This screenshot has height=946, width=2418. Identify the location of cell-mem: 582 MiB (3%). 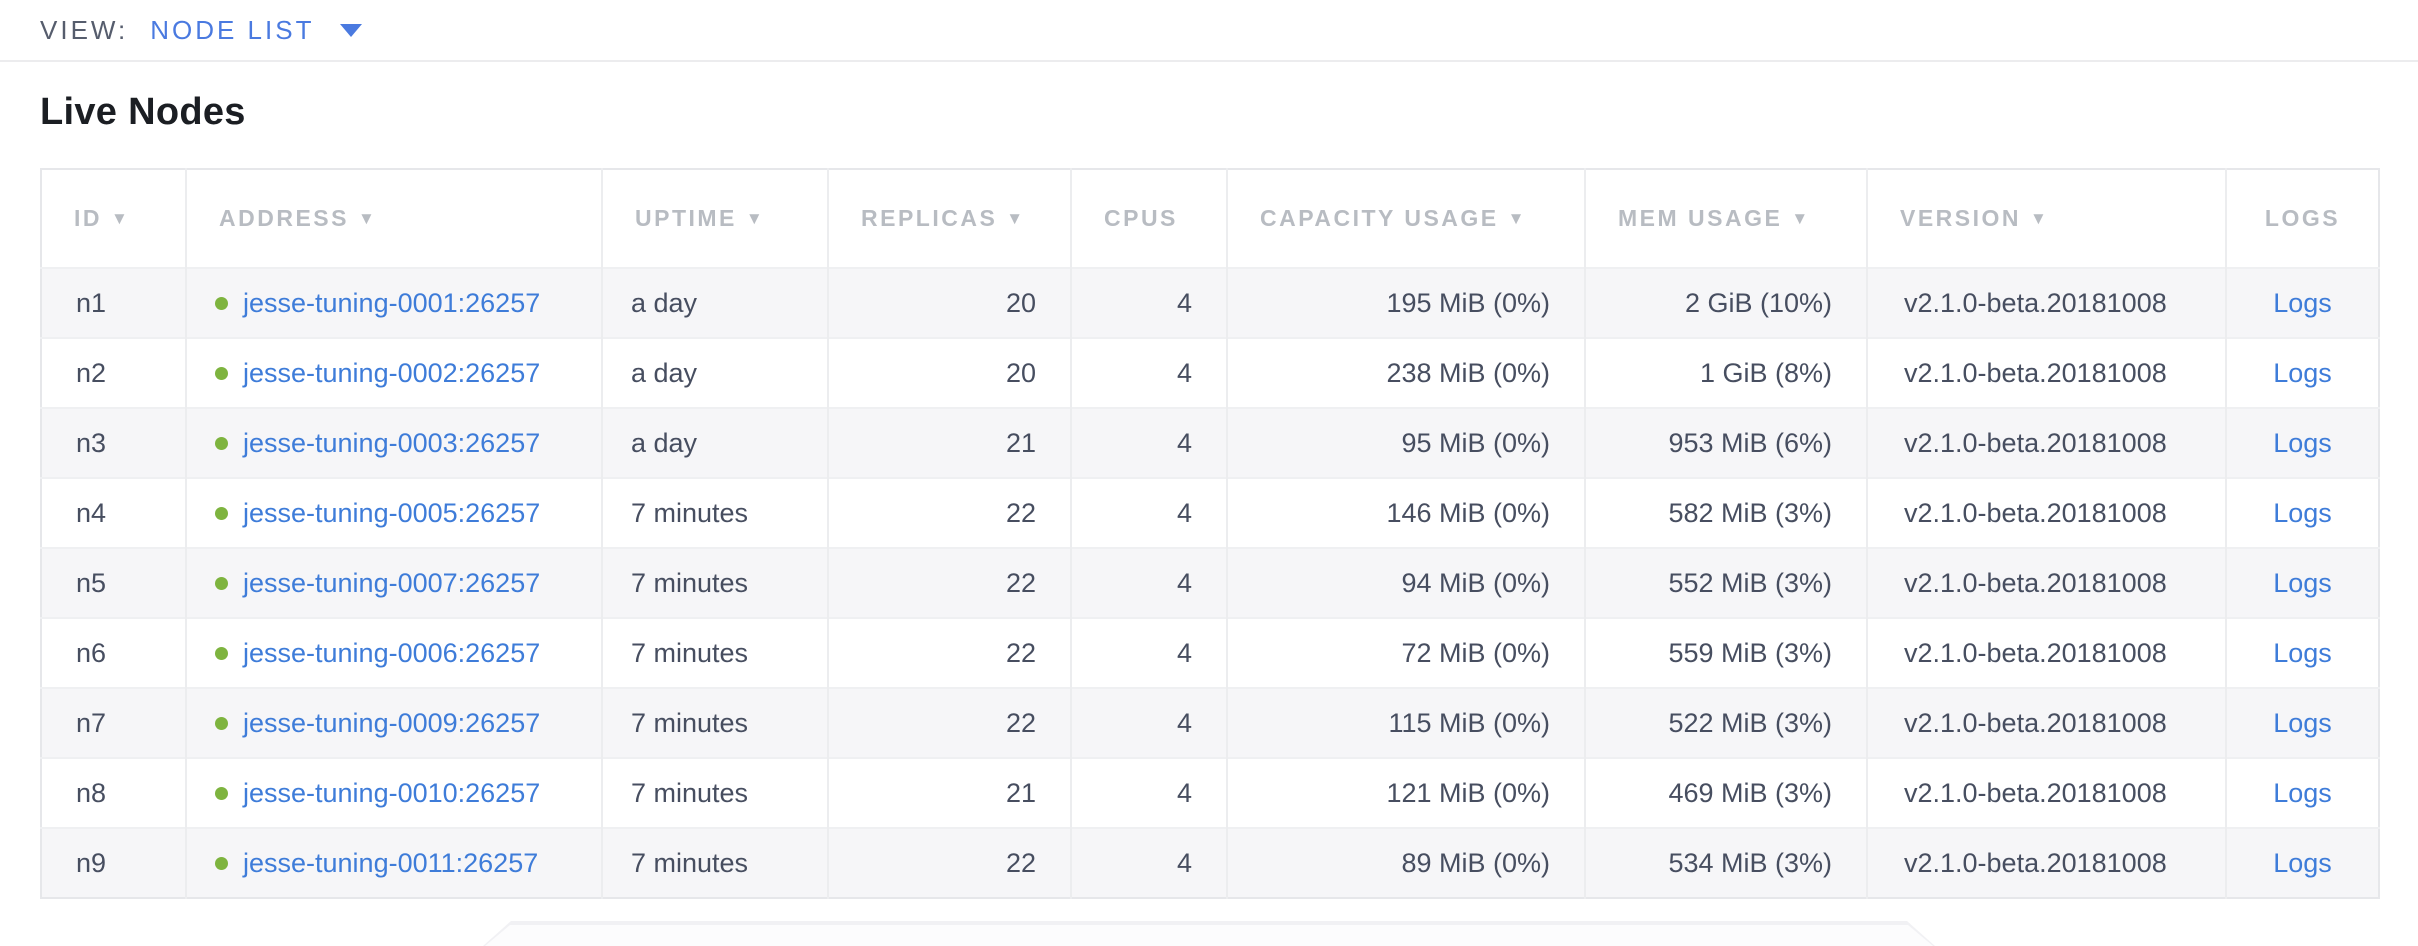
(1726, 512).